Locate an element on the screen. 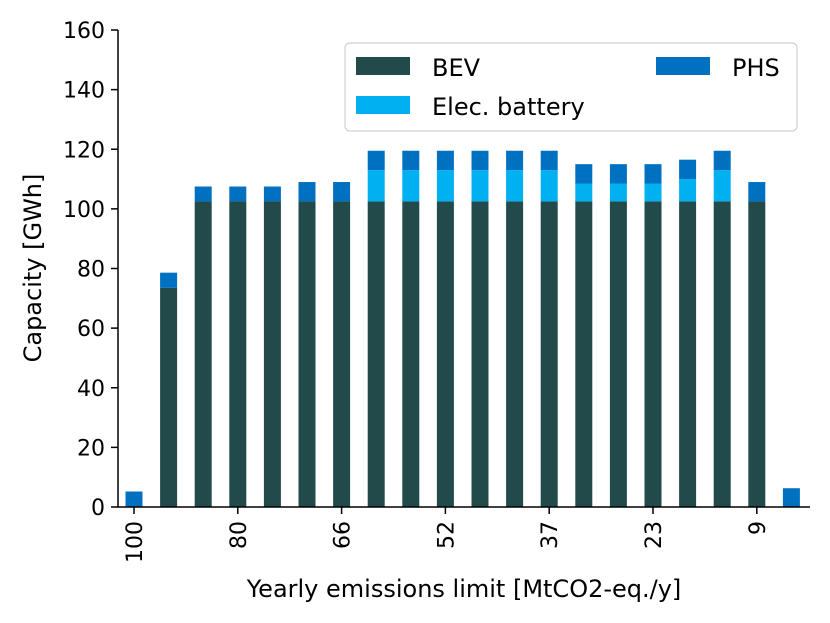 The width and height of the screenshot is (830, 623). y-axis-title: Capacity [GWh] is located at coordinates (33, 268).